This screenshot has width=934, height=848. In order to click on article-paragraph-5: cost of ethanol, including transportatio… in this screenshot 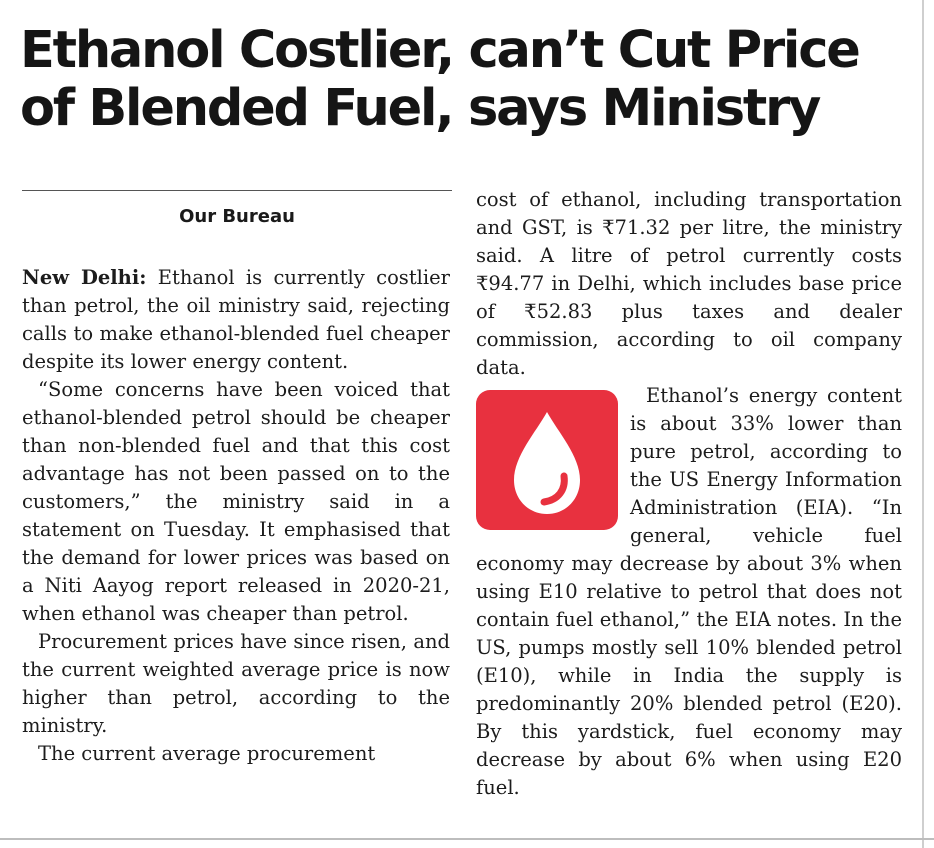, I will do `click(689, 283)`.